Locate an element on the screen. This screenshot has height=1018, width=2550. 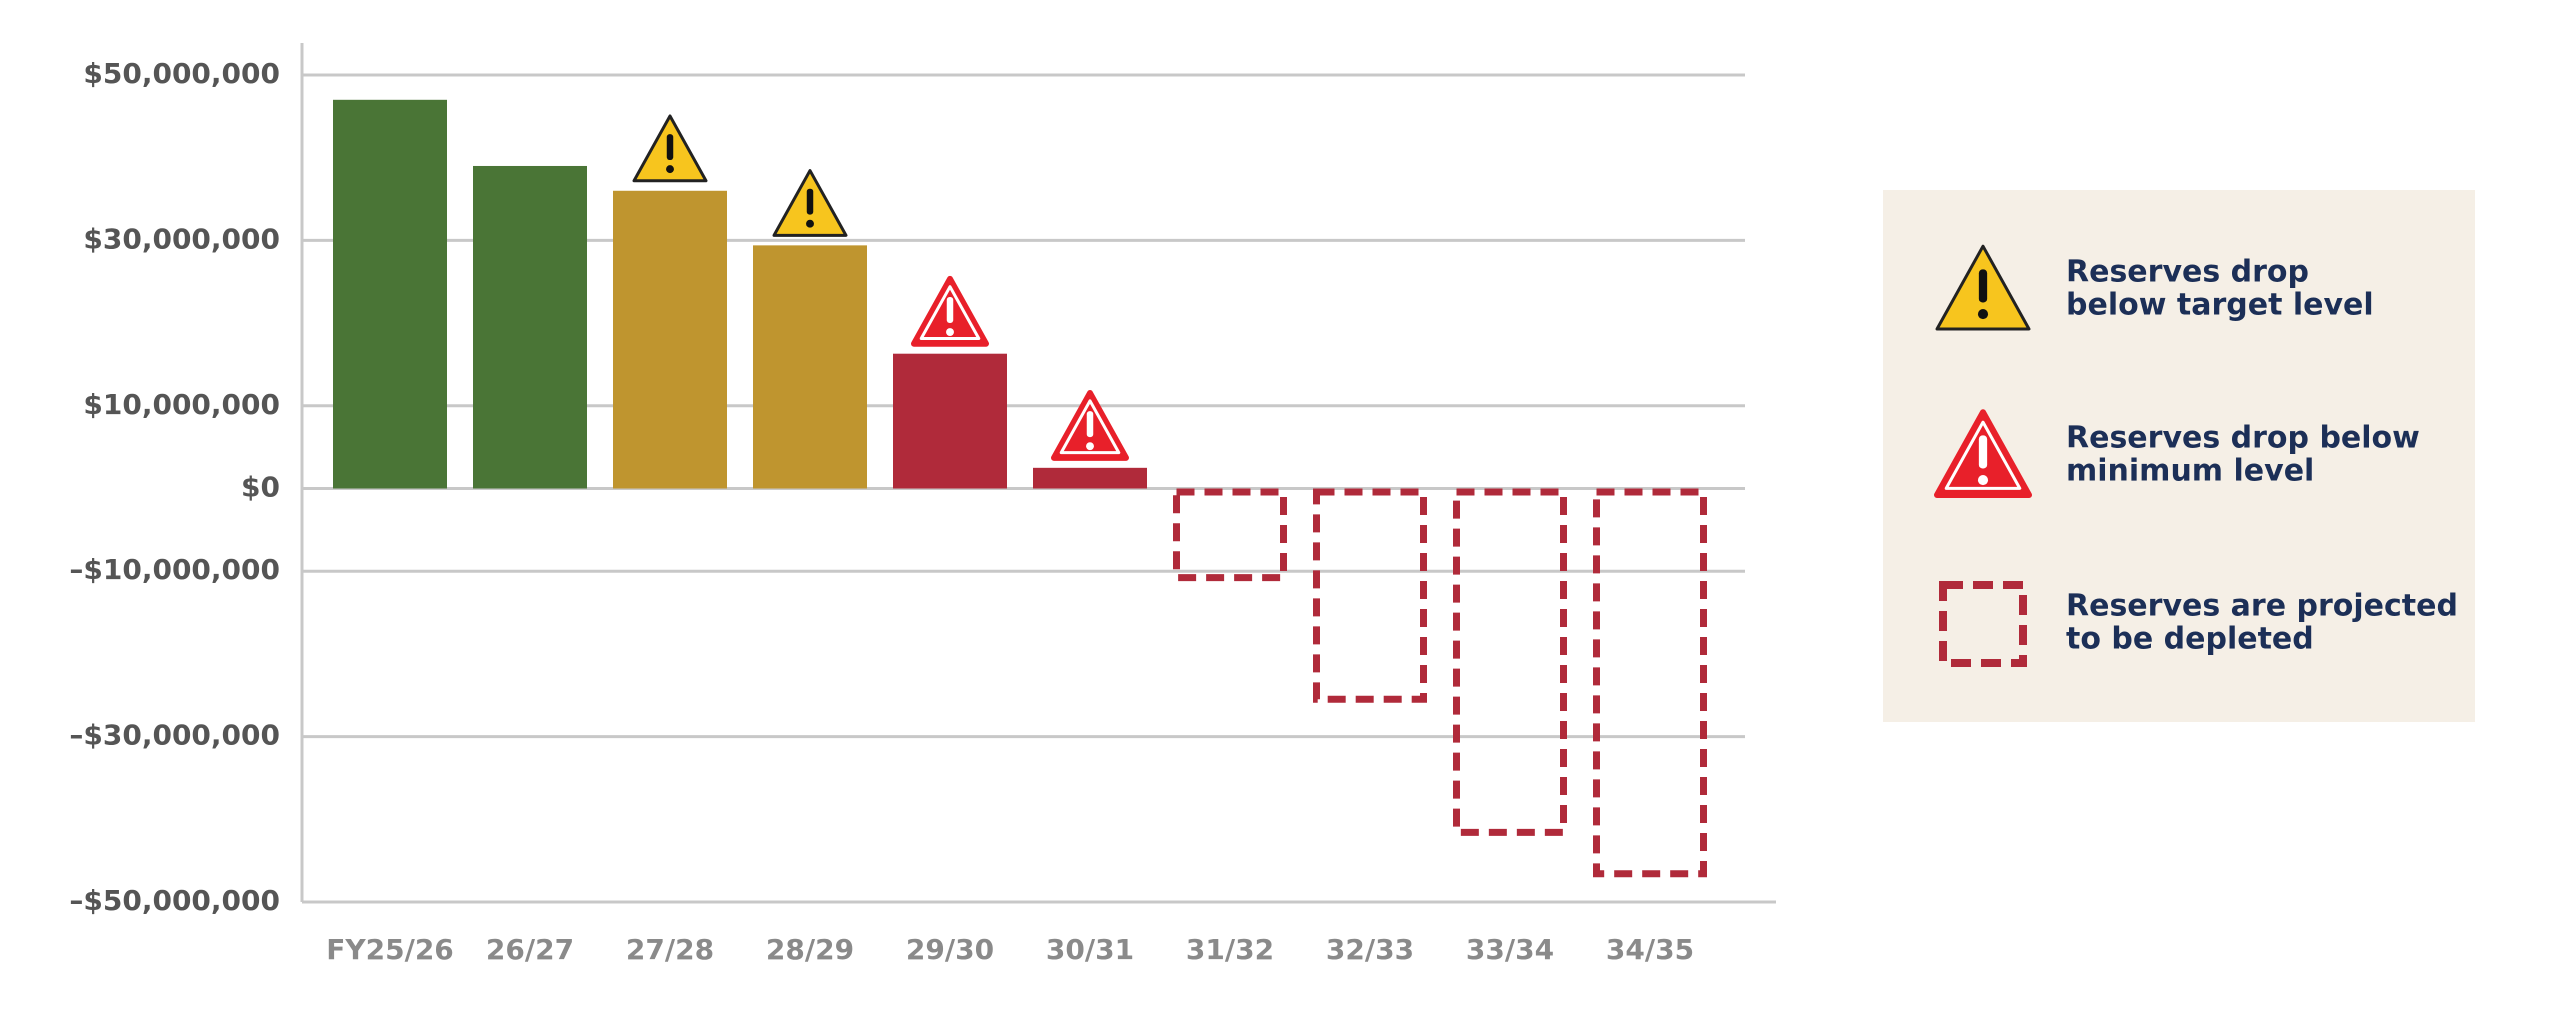
x-tick-label: 26/27 is located at coordinates (530, 949).